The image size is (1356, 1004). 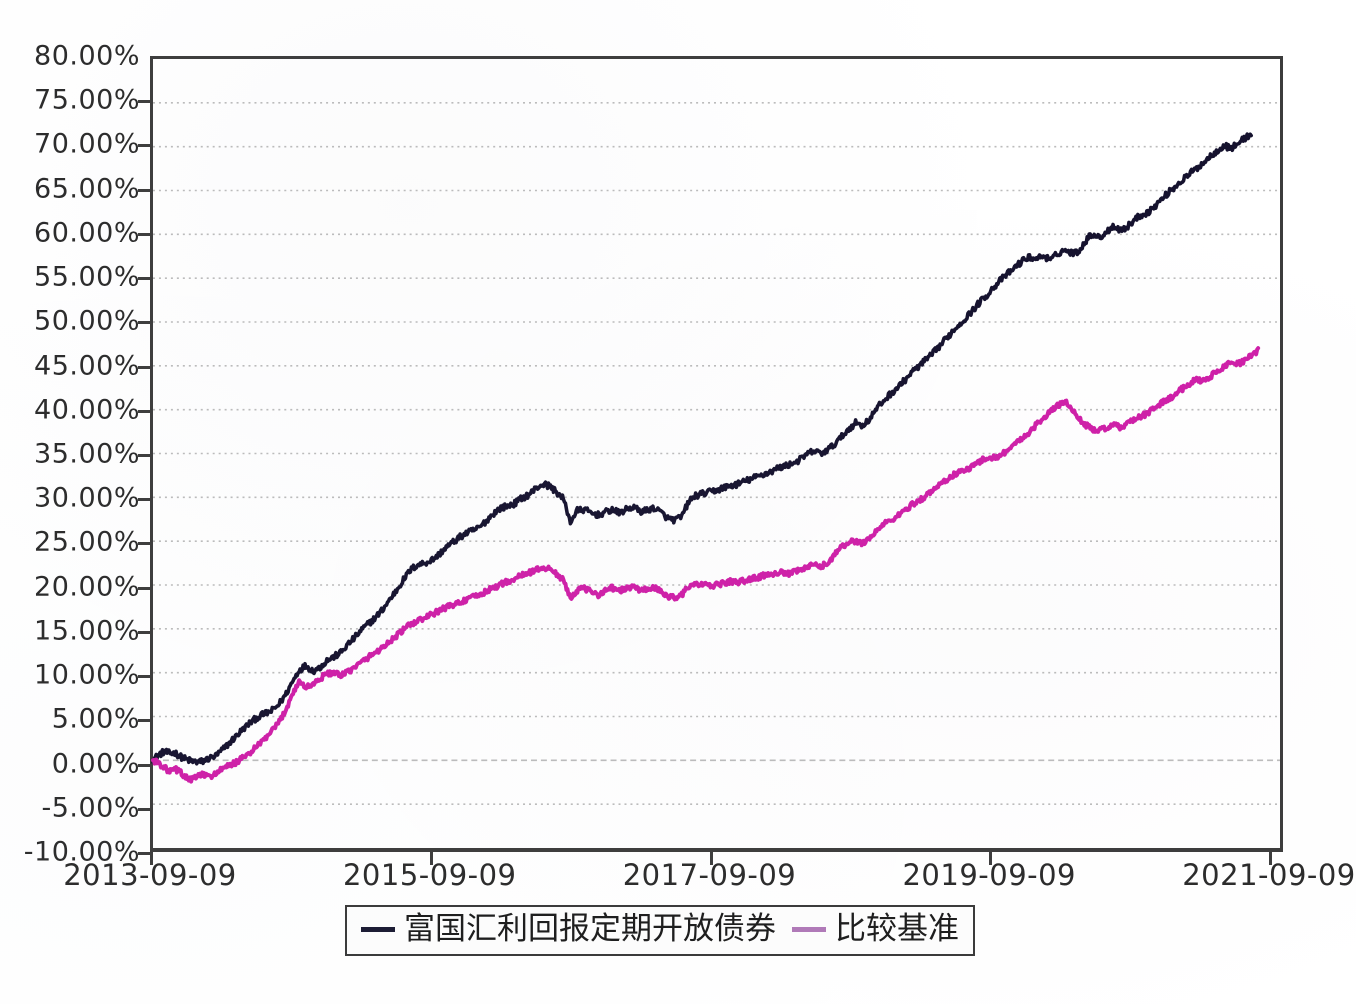 I want to click on y-axis-tick-label: 75.00%, so click(x=87, y=100).